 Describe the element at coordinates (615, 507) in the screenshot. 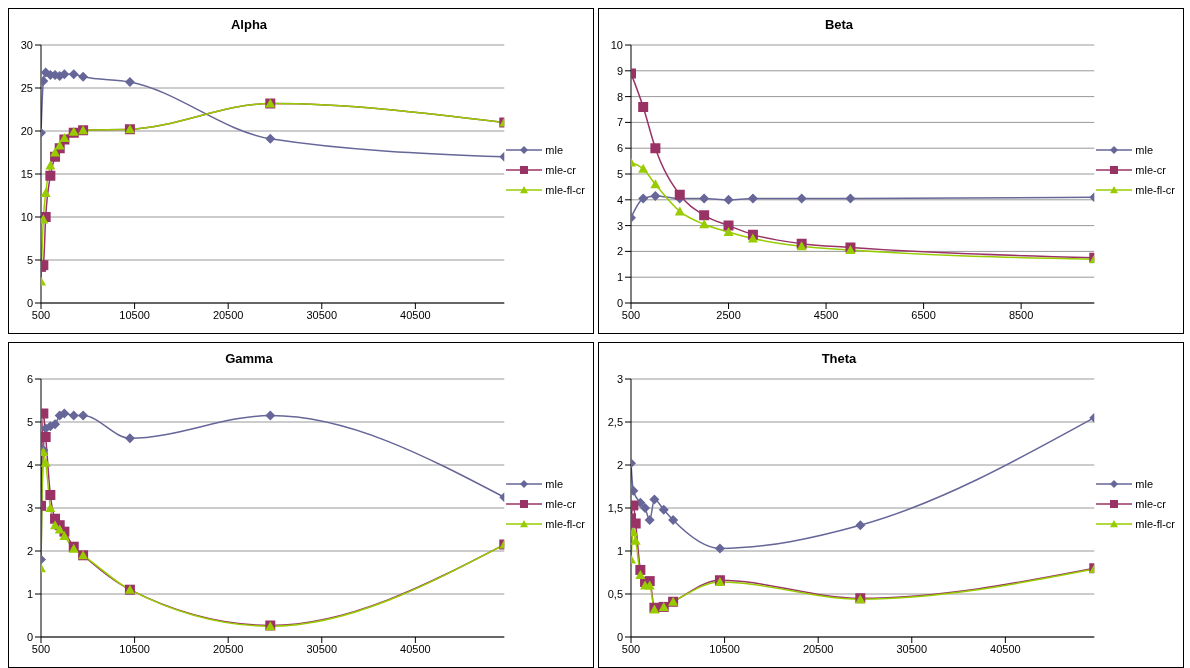

I see `y-tick-label: 1,5` at that location.